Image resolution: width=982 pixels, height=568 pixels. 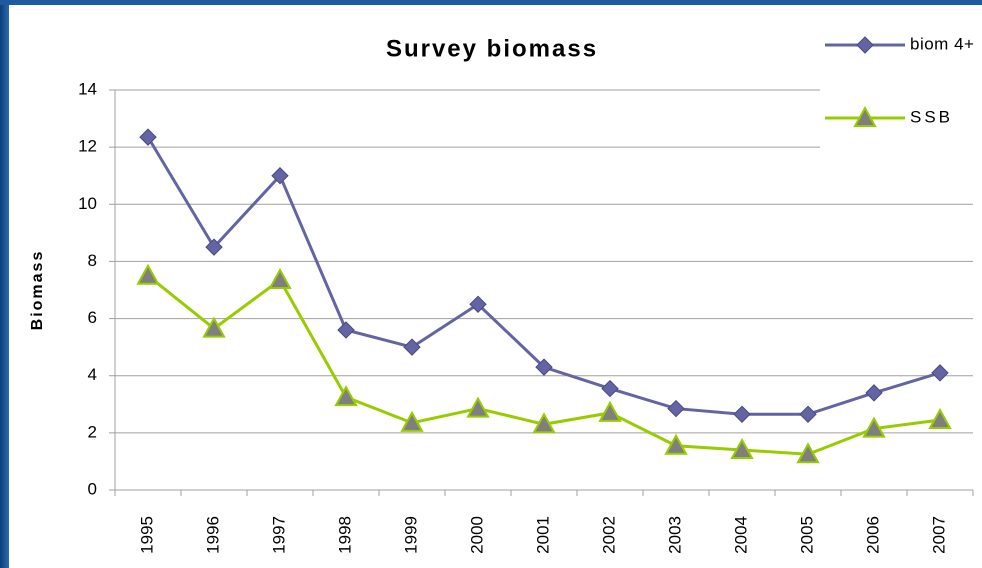 I want to click on y-axis-label: Biomass, so click(x=37, y=290).